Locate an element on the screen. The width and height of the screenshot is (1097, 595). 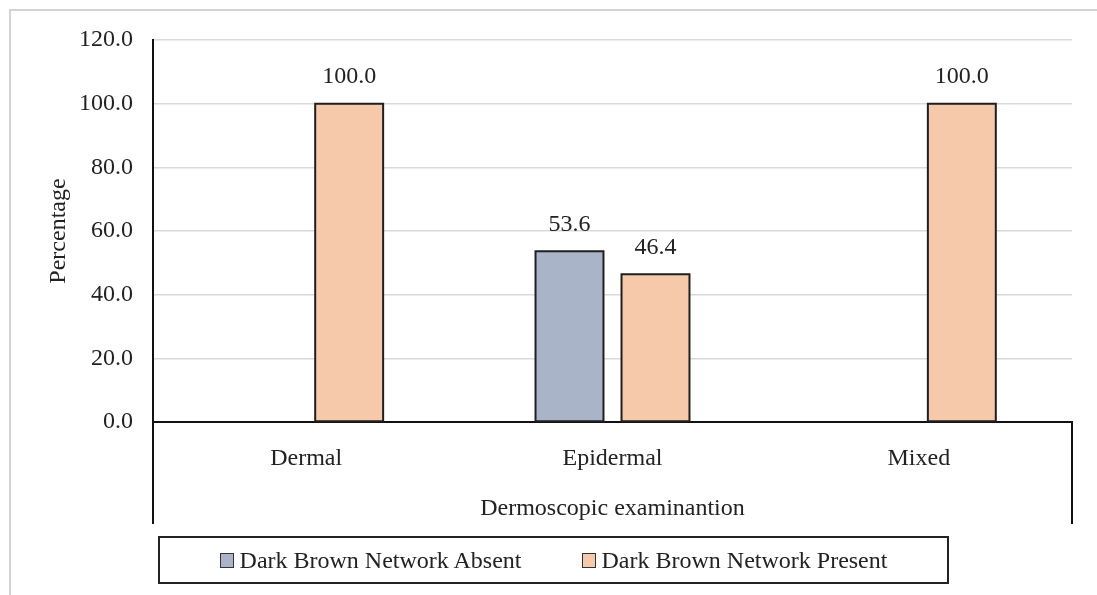
data-label: 53.6 is located at coordinates (569, 222).